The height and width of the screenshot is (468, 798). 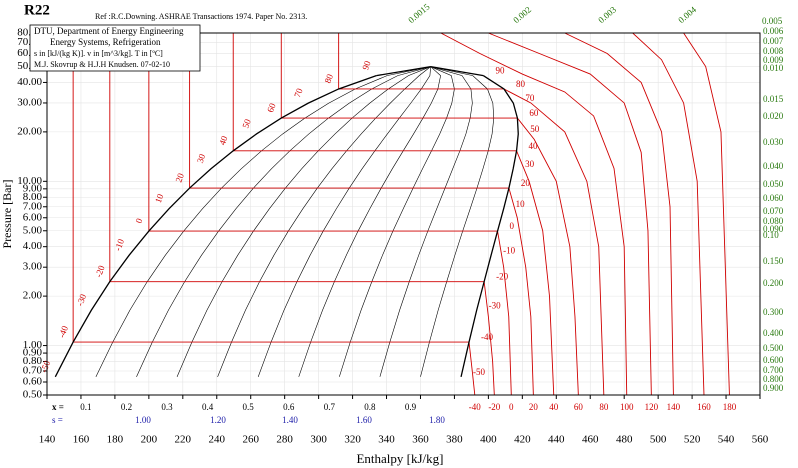 I want to click on entropy-label: 1.80, so click(x=437, y=420).